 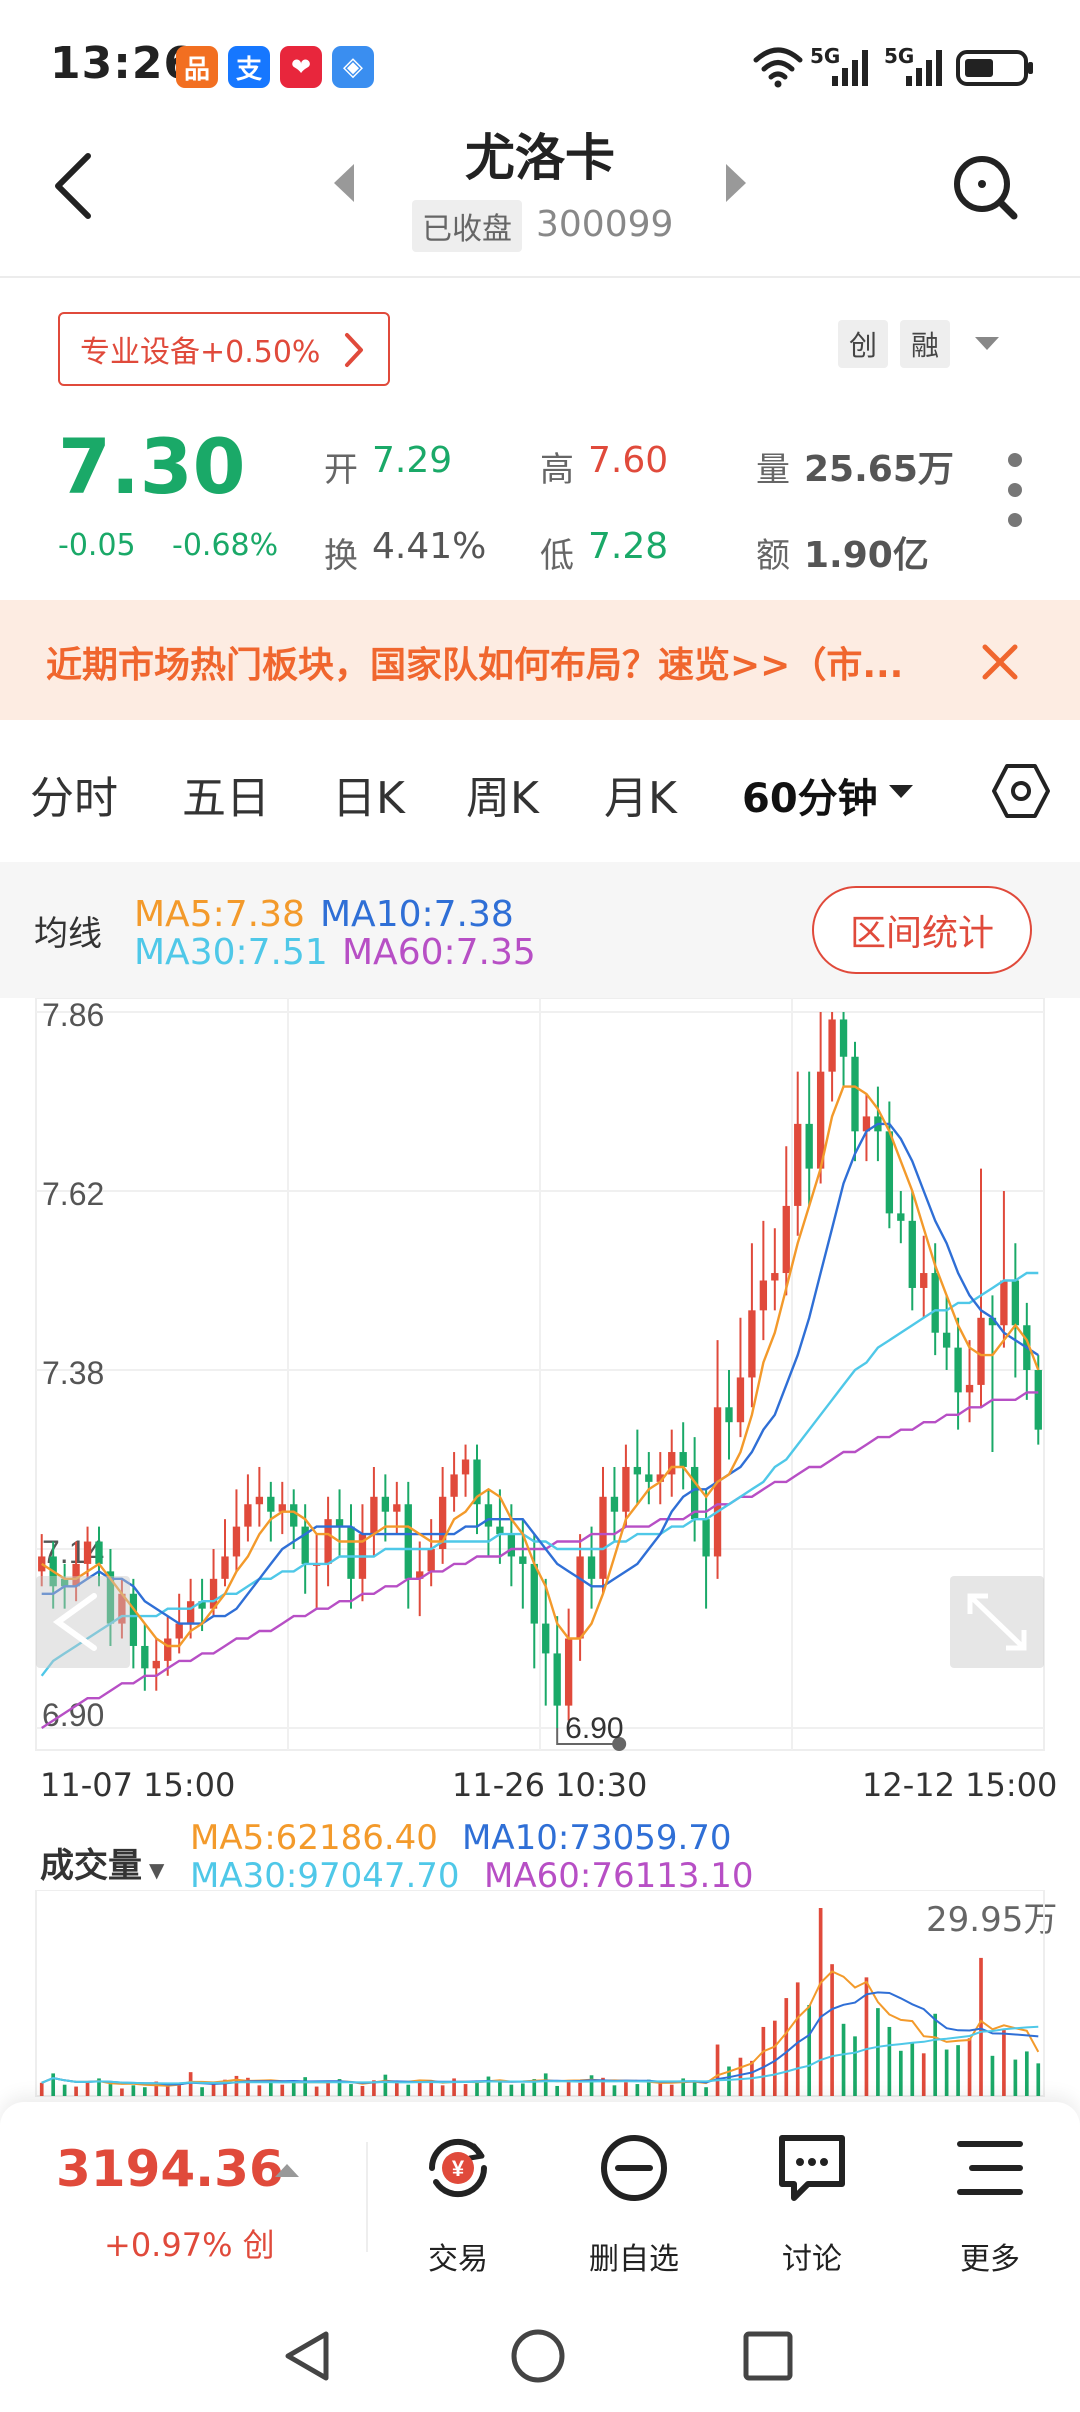 I want to click on chat-bubble-icon, so click(x=812, y=2168).